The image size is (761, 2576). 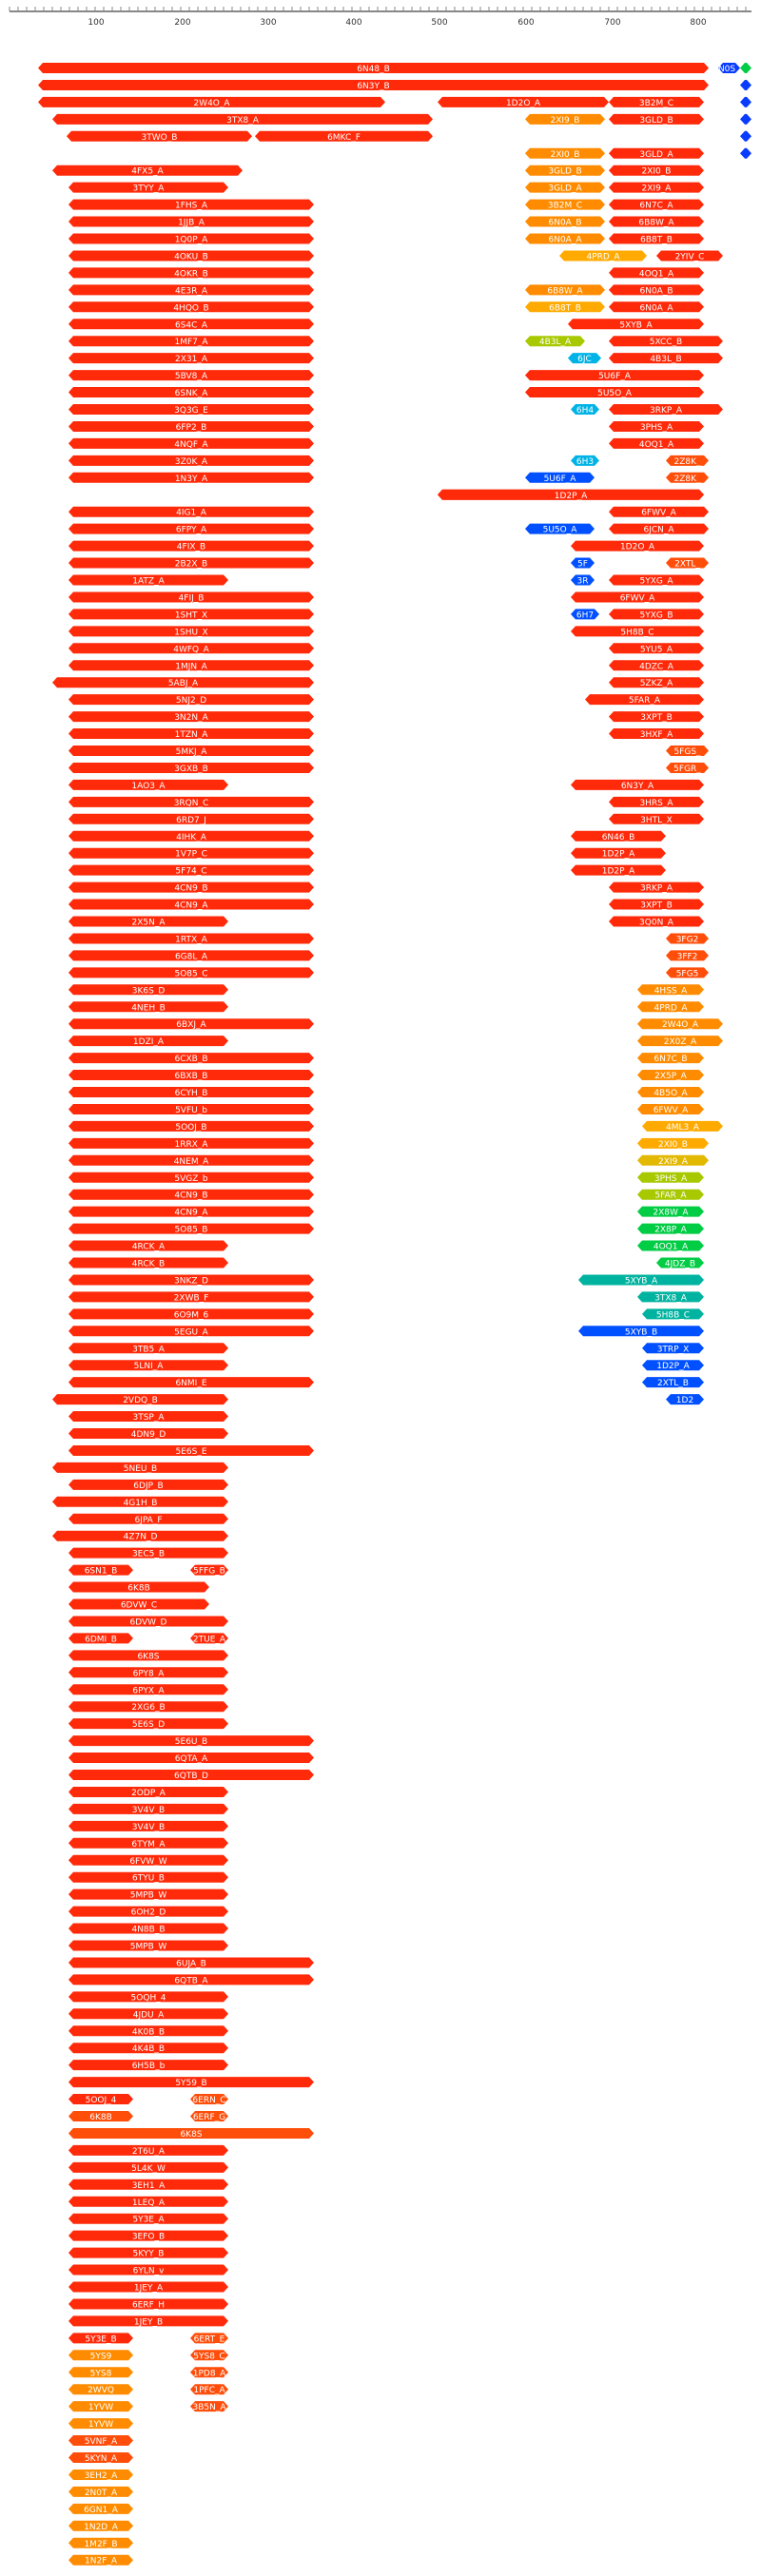 I want to click on alignment-segment: 4RCK_A, so click(x=148, y=1246).